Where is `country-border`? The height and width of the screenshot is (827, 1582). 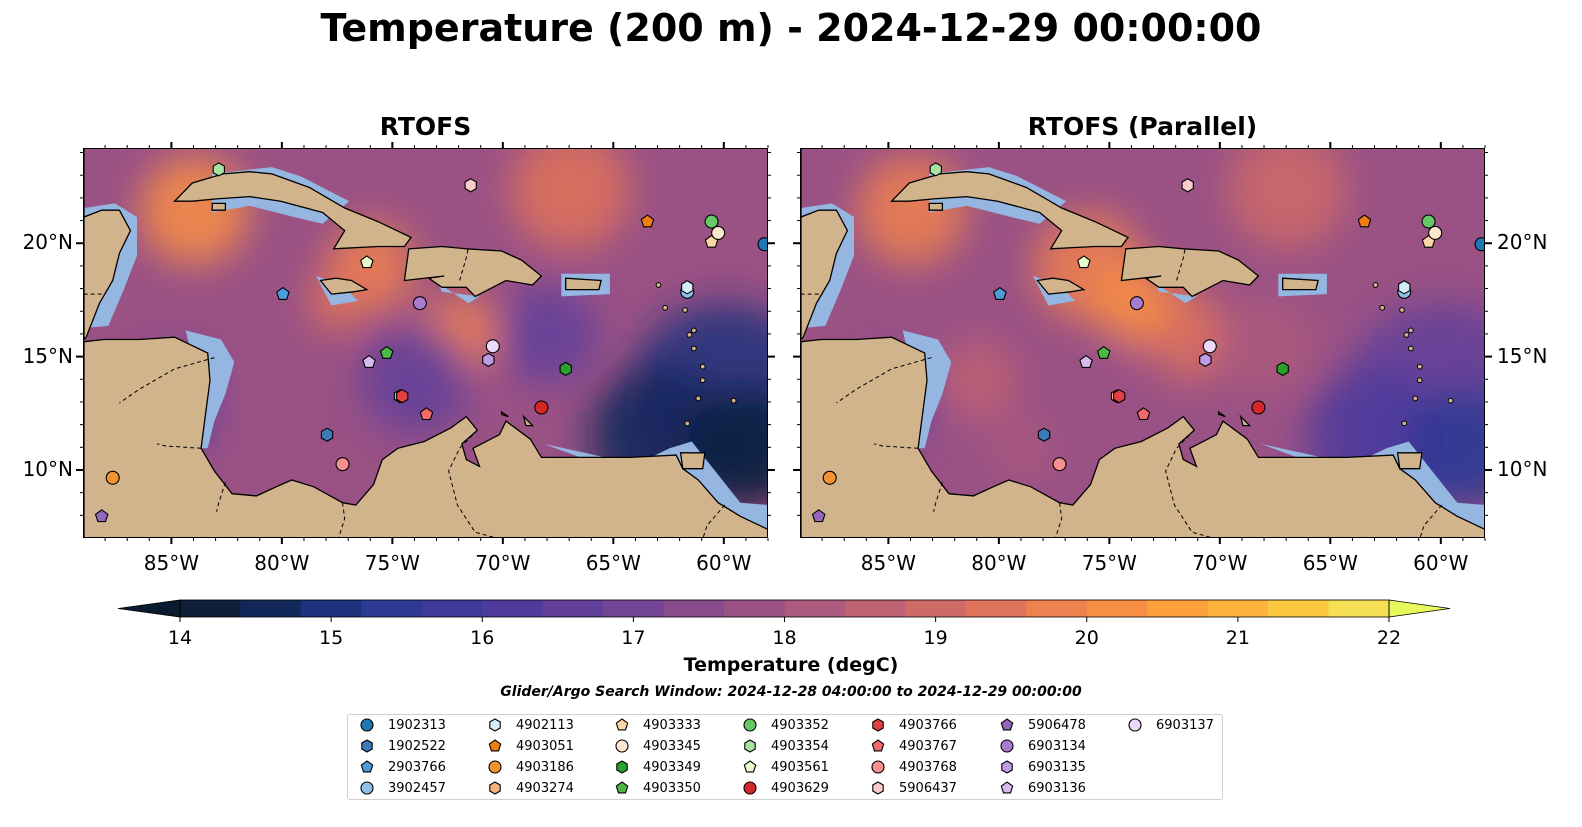
country-border is located at coordinates (464, 263).